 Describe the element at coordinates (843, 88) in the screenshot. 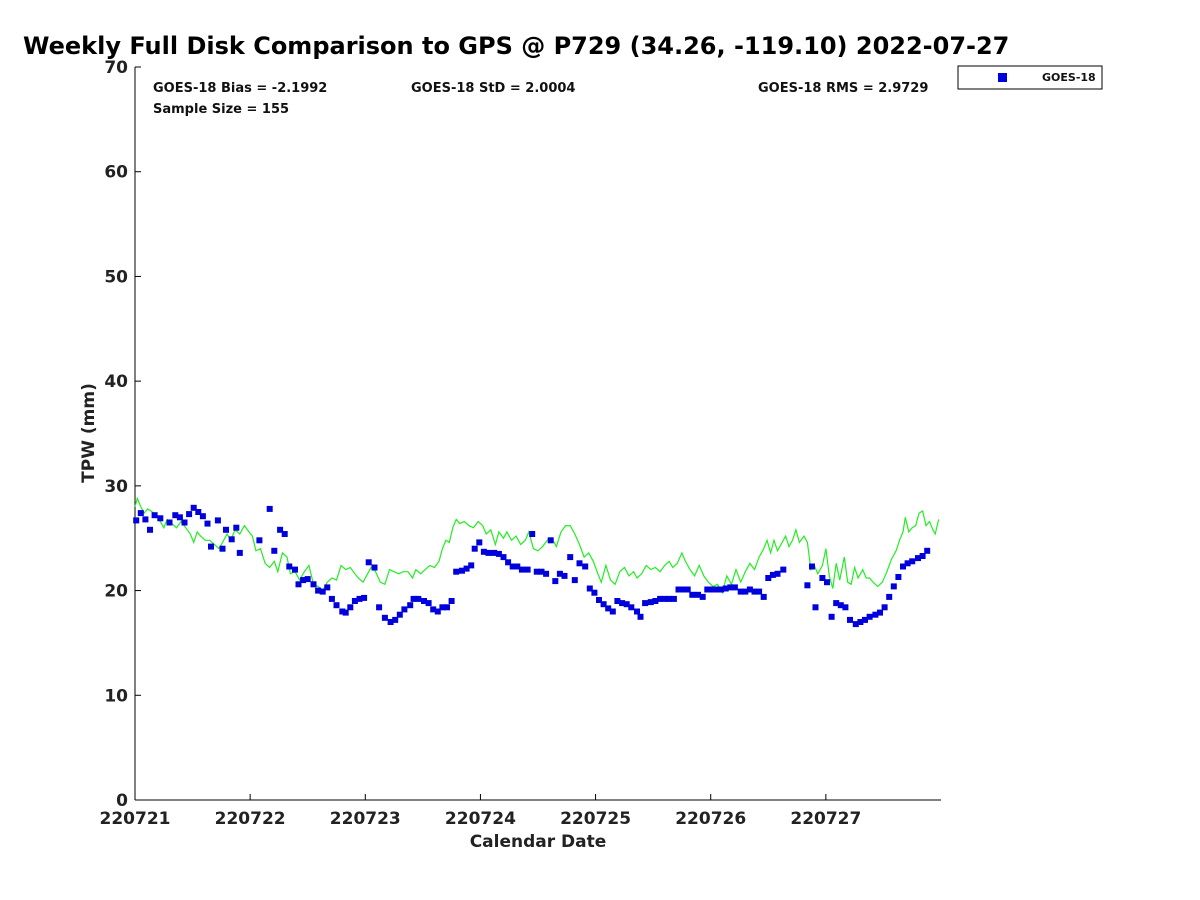

I see `rms-stat: GOES-18 RMS = 2.9729` at that location.